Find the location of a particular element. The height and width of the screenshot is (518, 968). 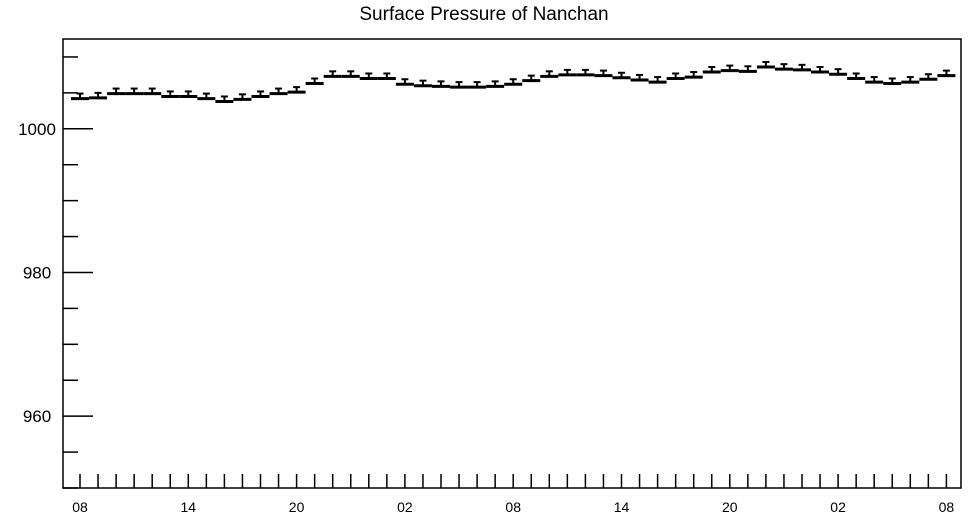

data-series is located at coordinates (513, 82).